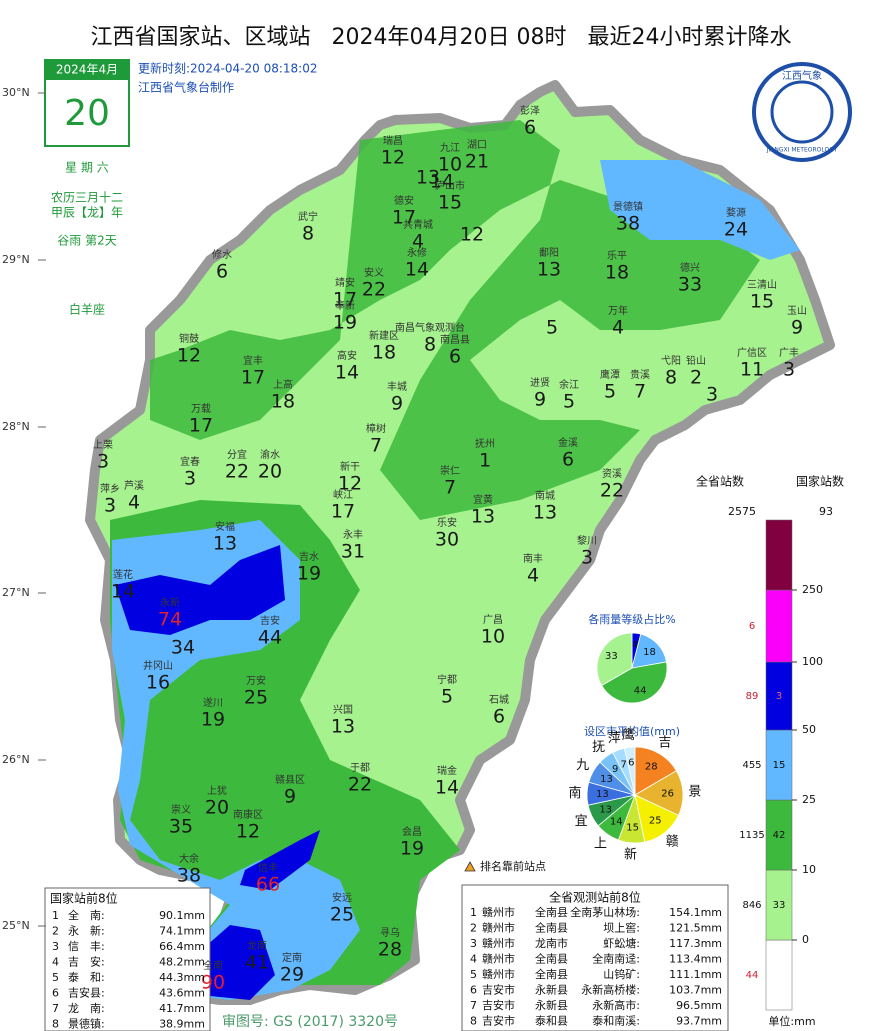 The height and width of the screenshot is (1031, 883). I want to click on station-value: 90, so click(213, 983).